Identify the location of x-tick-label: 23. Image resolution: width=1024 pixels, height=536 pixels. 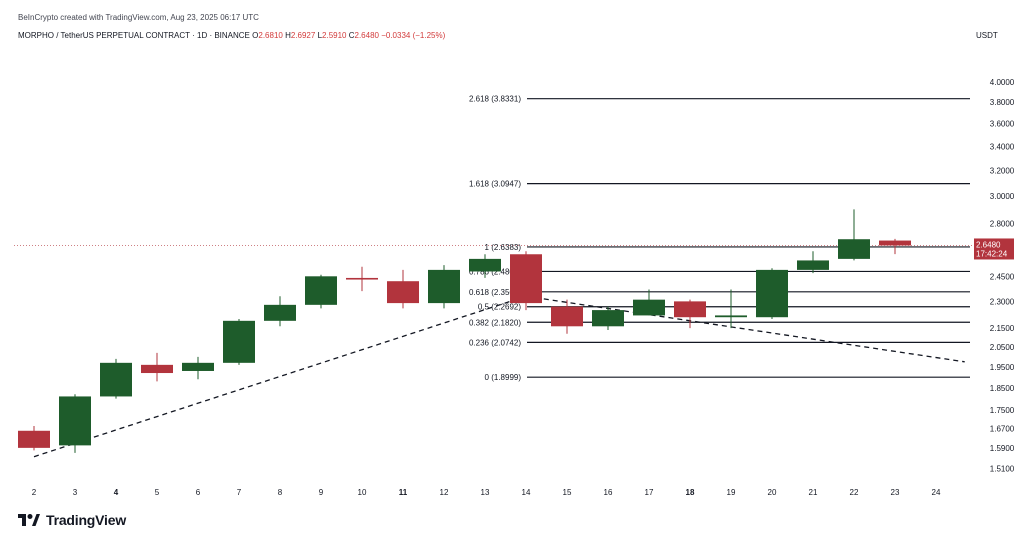
(895, 492).